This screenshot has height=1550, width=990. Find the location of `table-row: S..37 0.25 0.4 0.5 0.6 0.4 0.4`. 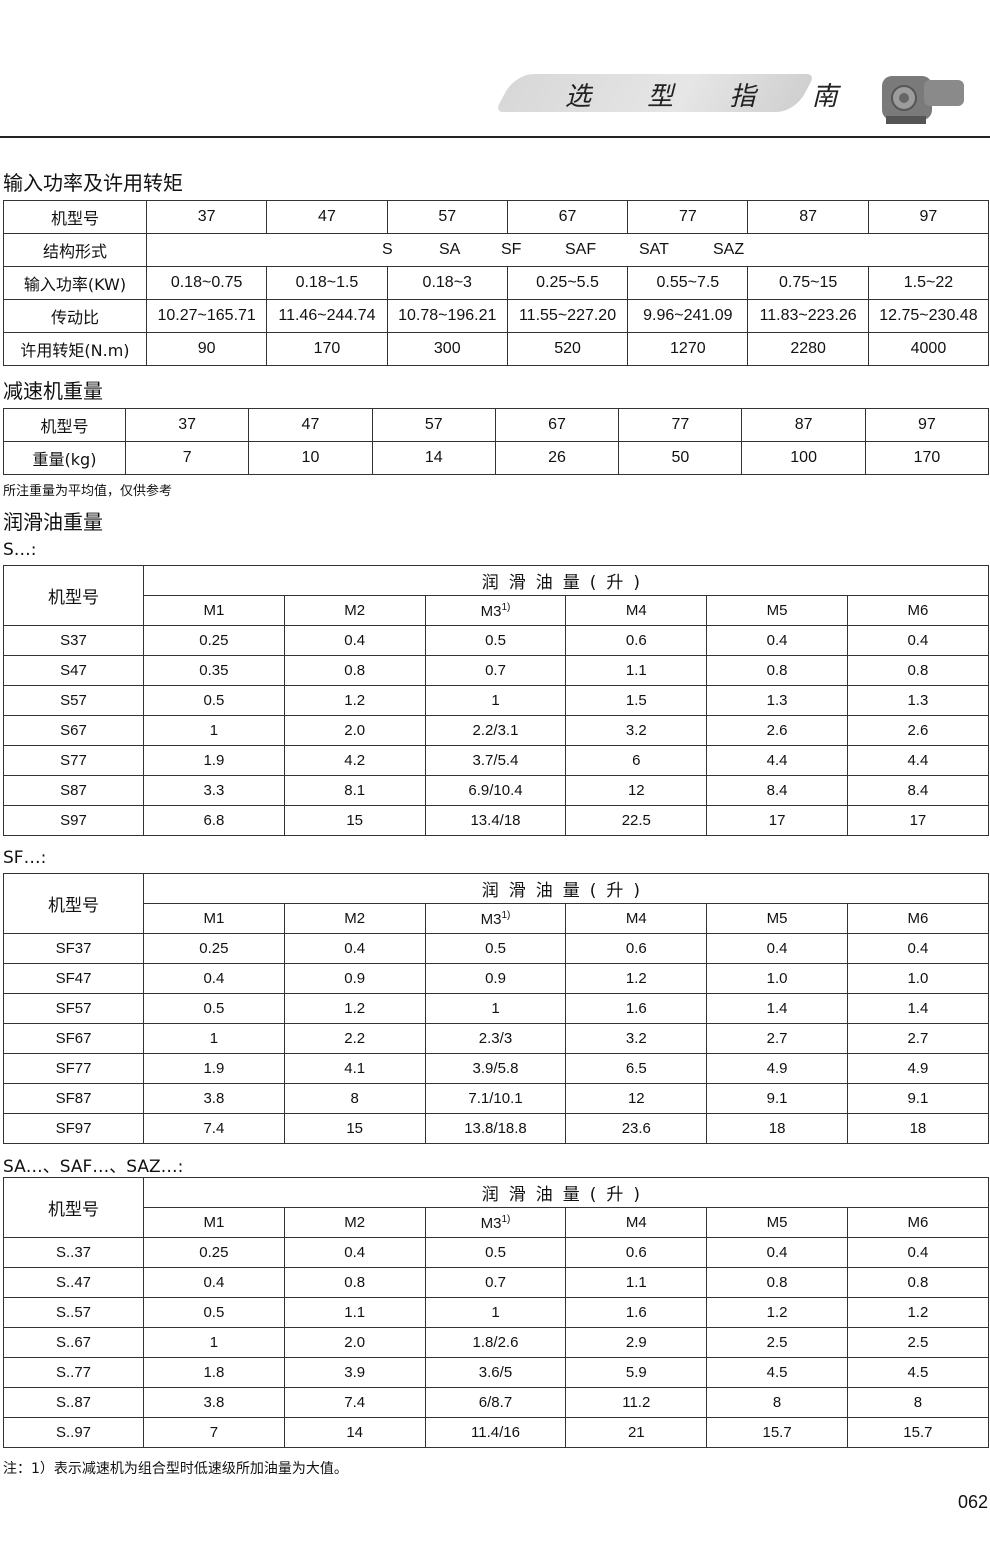

table-row: S..37 0.25 0.4 0.5 0.6 0.4 0.4 is located at coordinates (496, 1252).